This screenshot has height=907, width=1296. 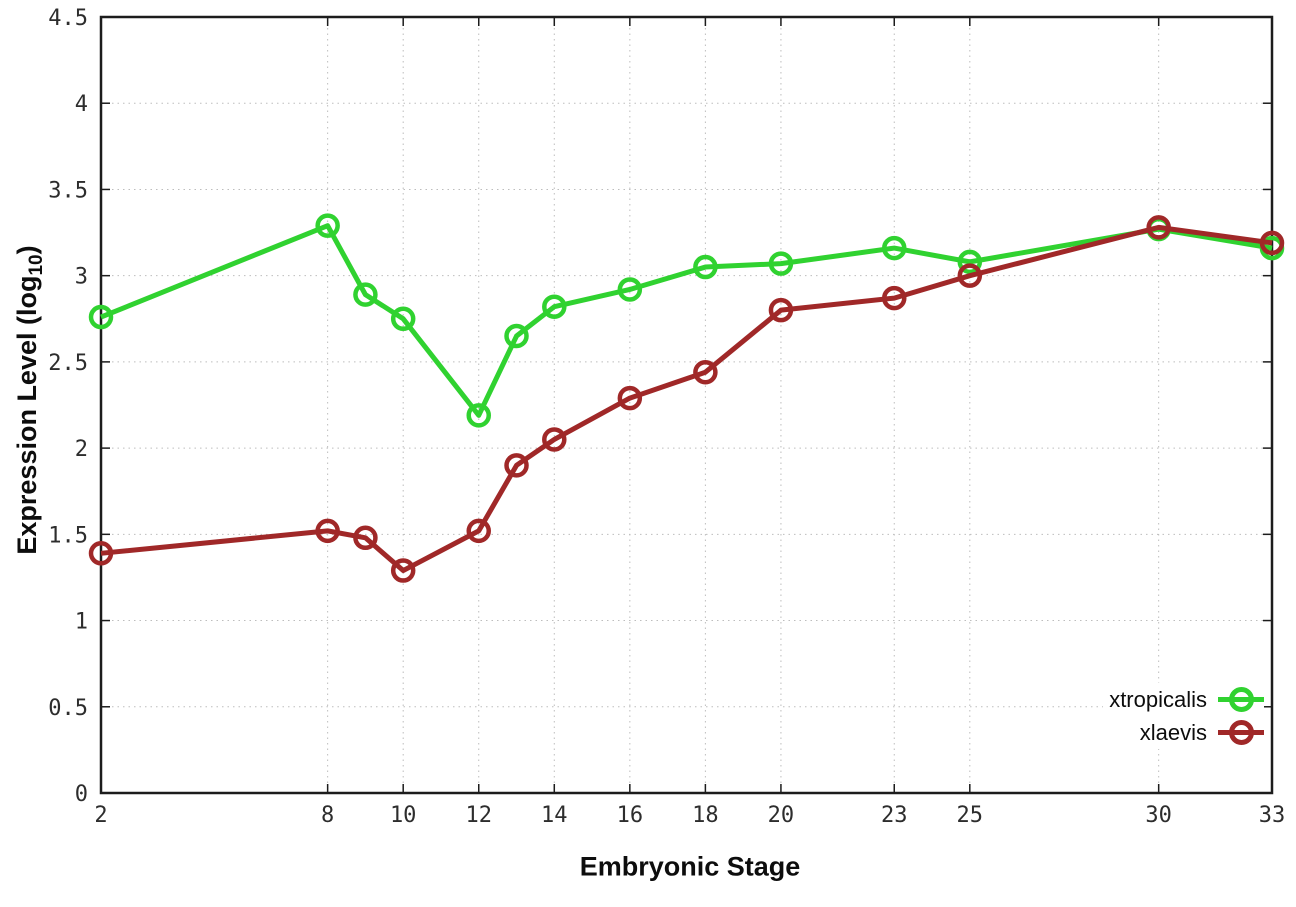 I want to click on y-tick-label: 4, so click(x=81, y=104).